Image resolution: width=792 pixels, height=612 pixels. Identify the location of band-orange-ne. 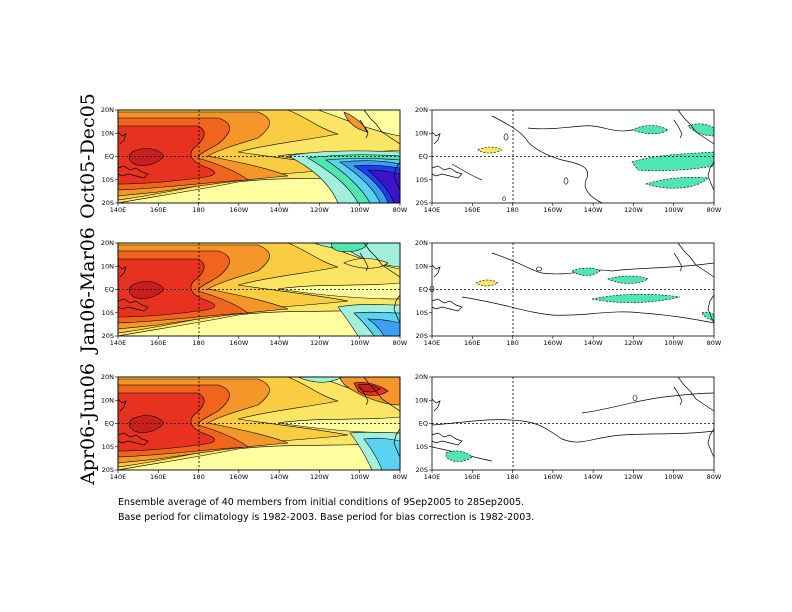
(356, 122).